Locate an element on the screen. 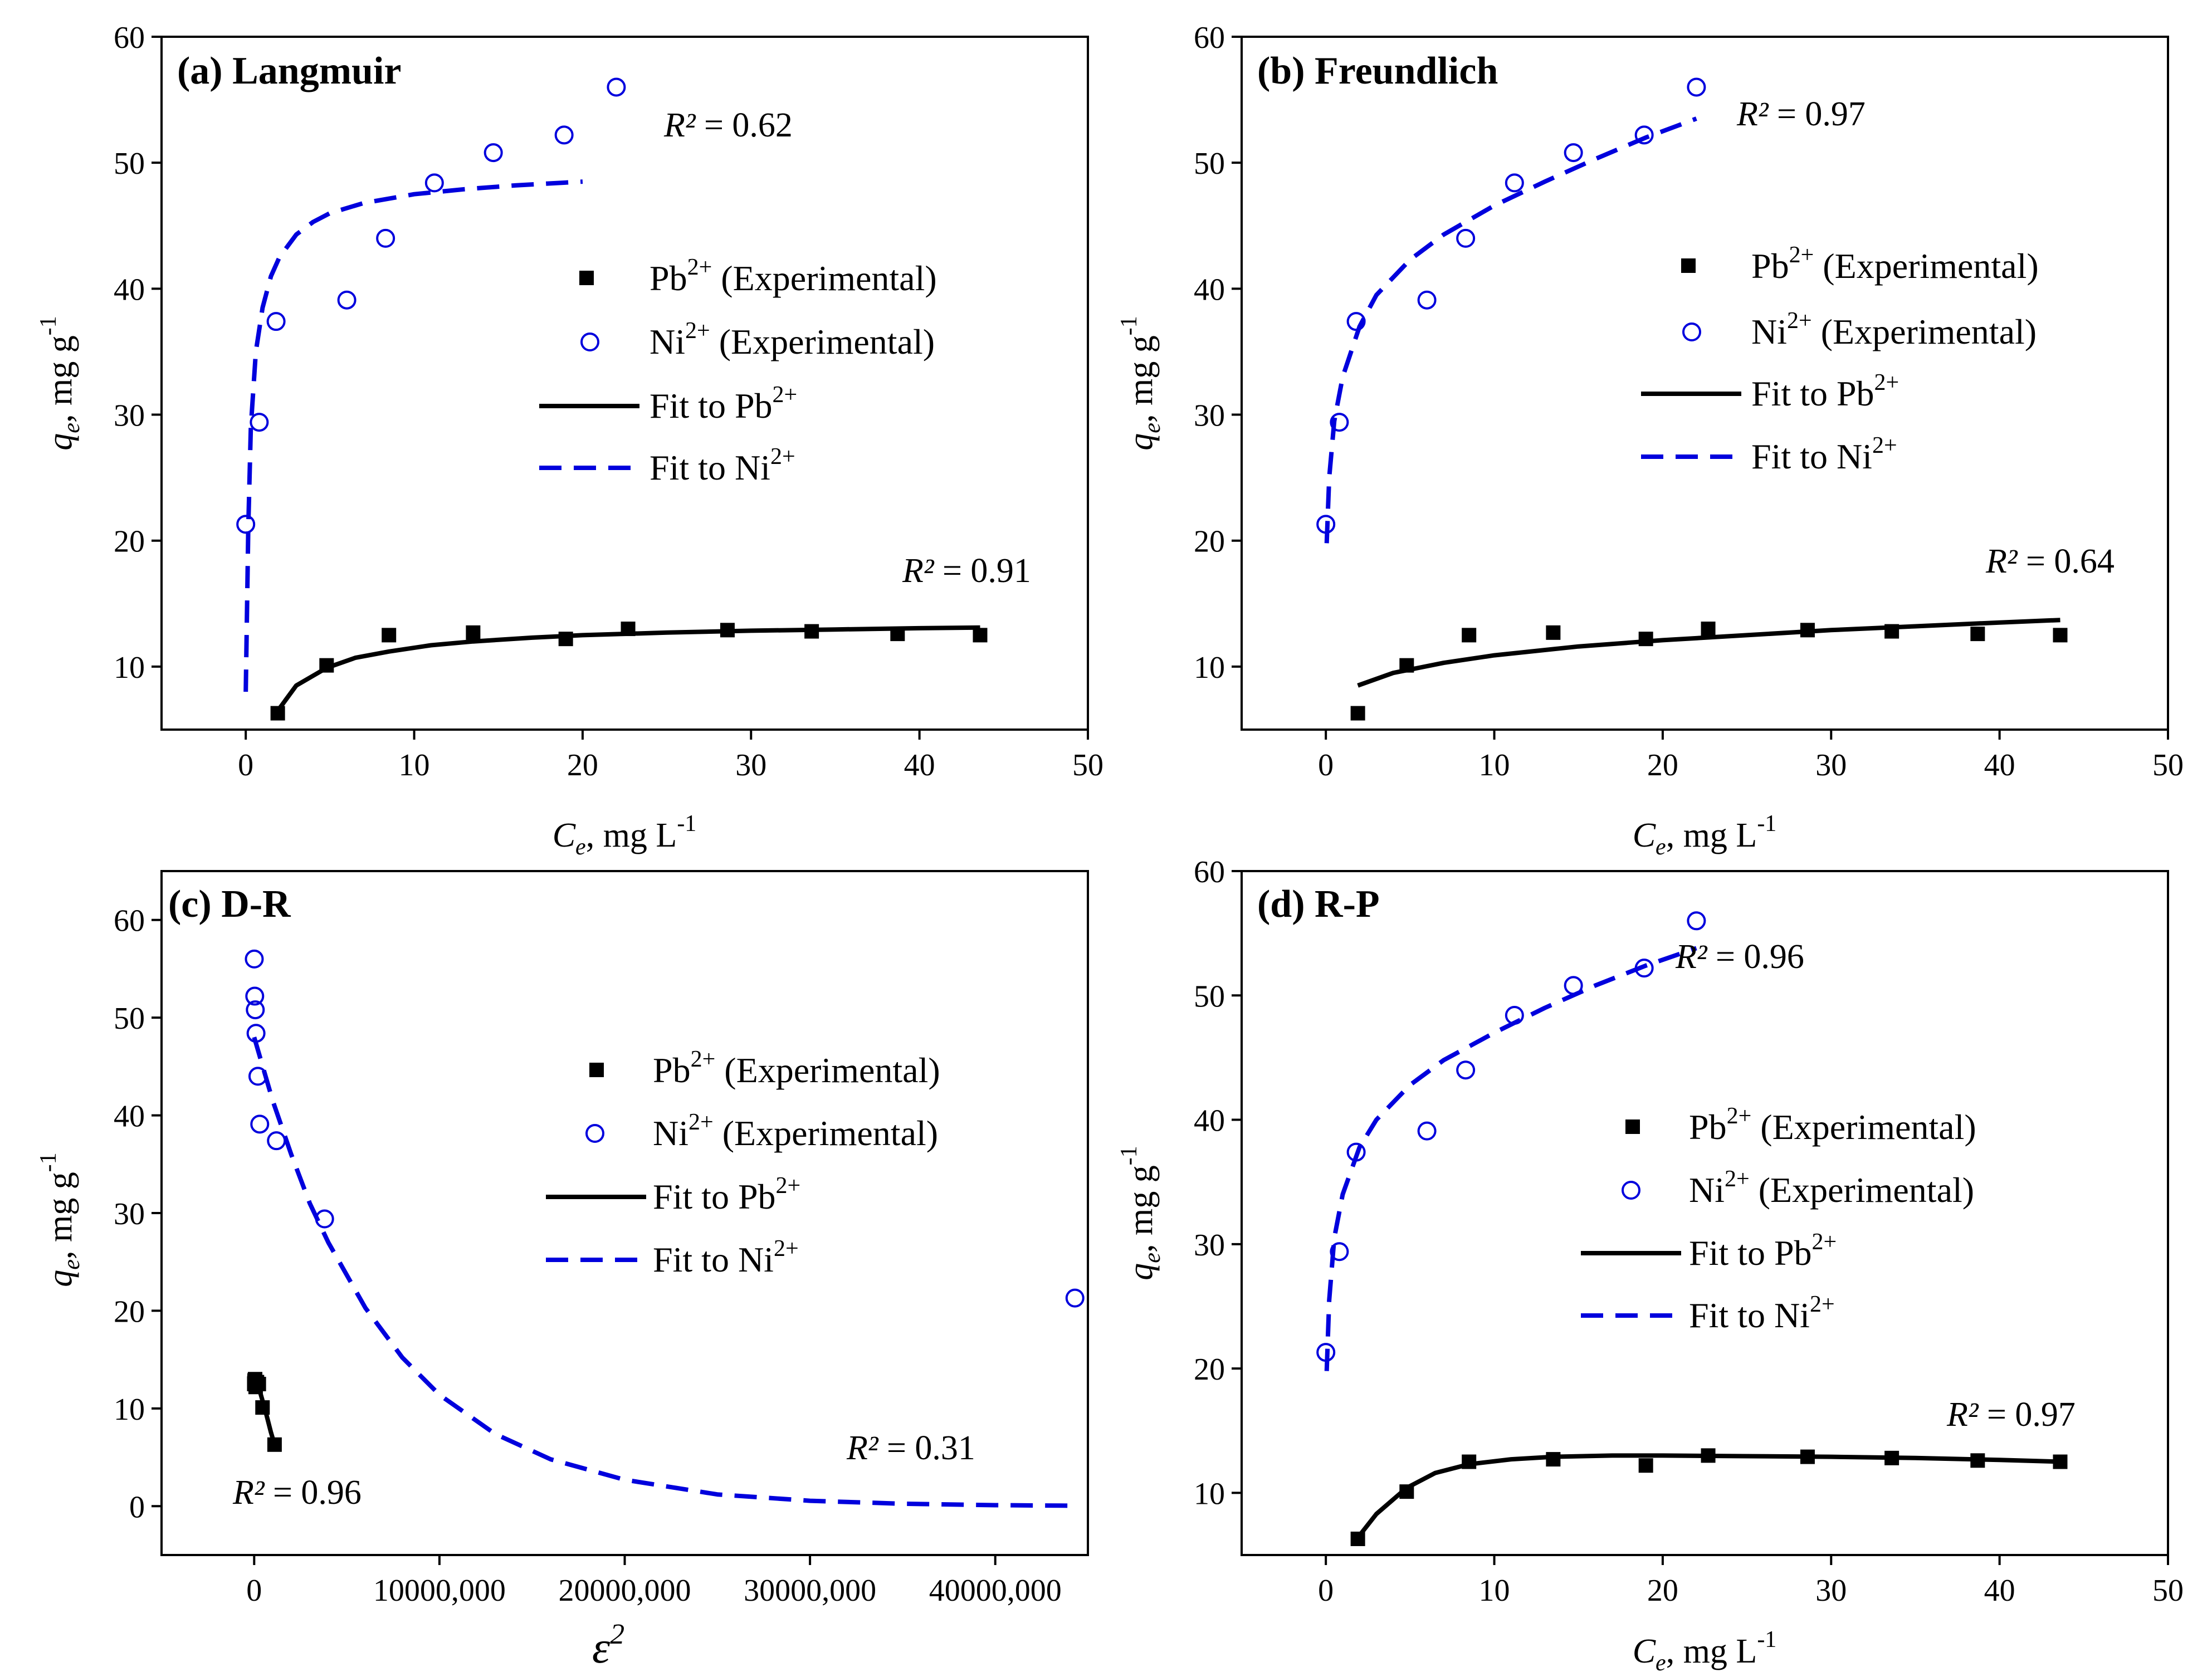 Image resolution: width=2212 pixels, height=1677 pixels. y-tick-label: 10 is located at coordinates (1209, 668).